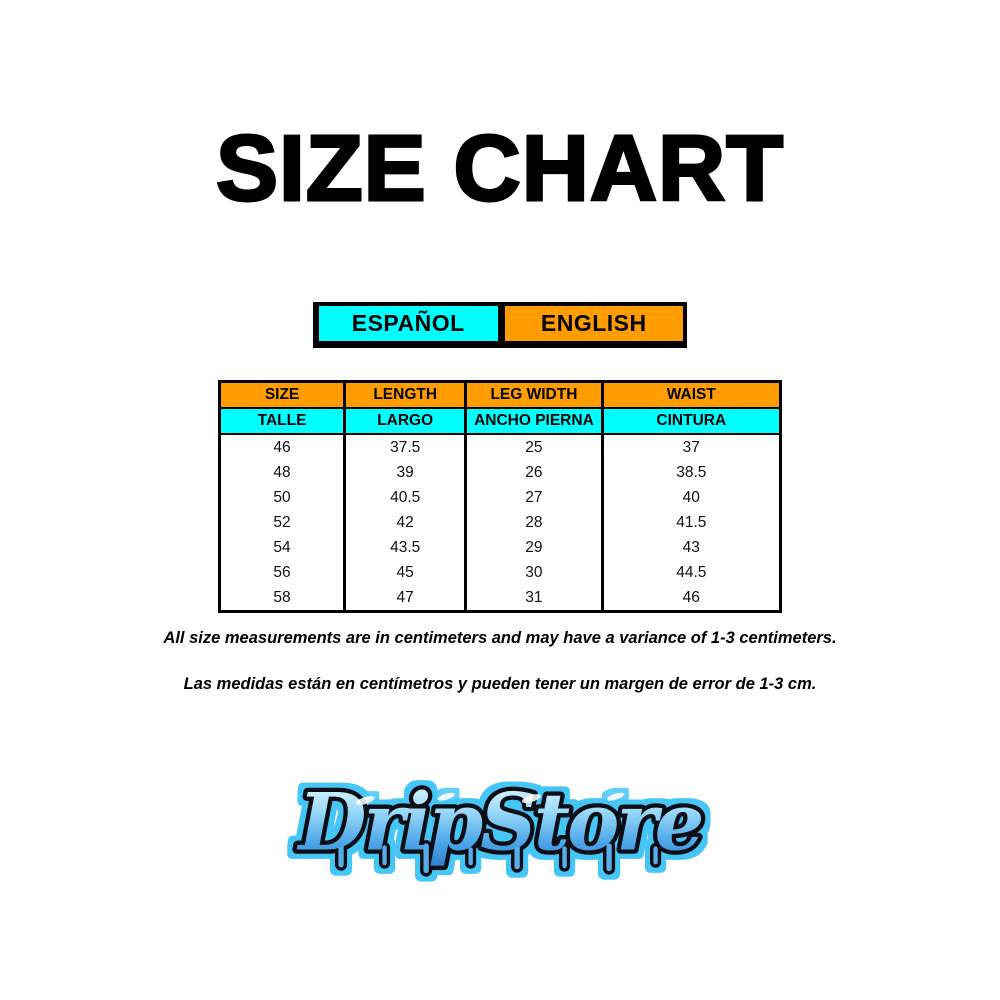  I want to click on size-cell: 43, so click(691, 547).